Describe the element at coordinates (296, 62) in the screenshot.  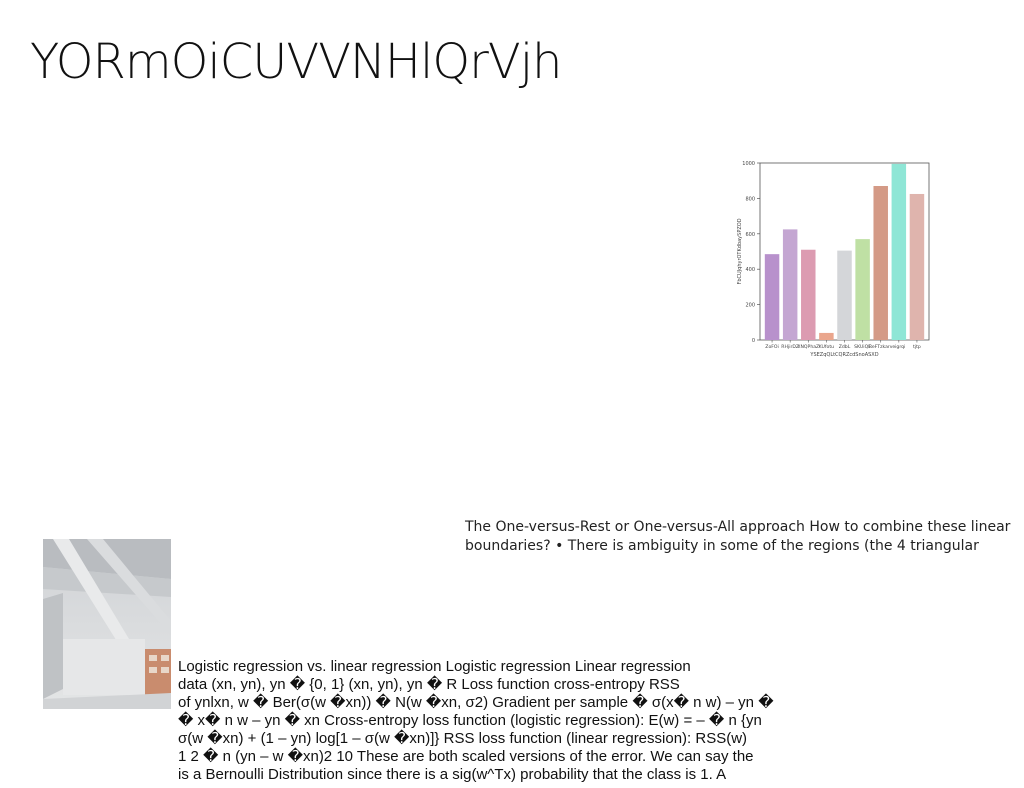
I see `page-title: YORmOiCUVVNHlQrVjh` at that location.